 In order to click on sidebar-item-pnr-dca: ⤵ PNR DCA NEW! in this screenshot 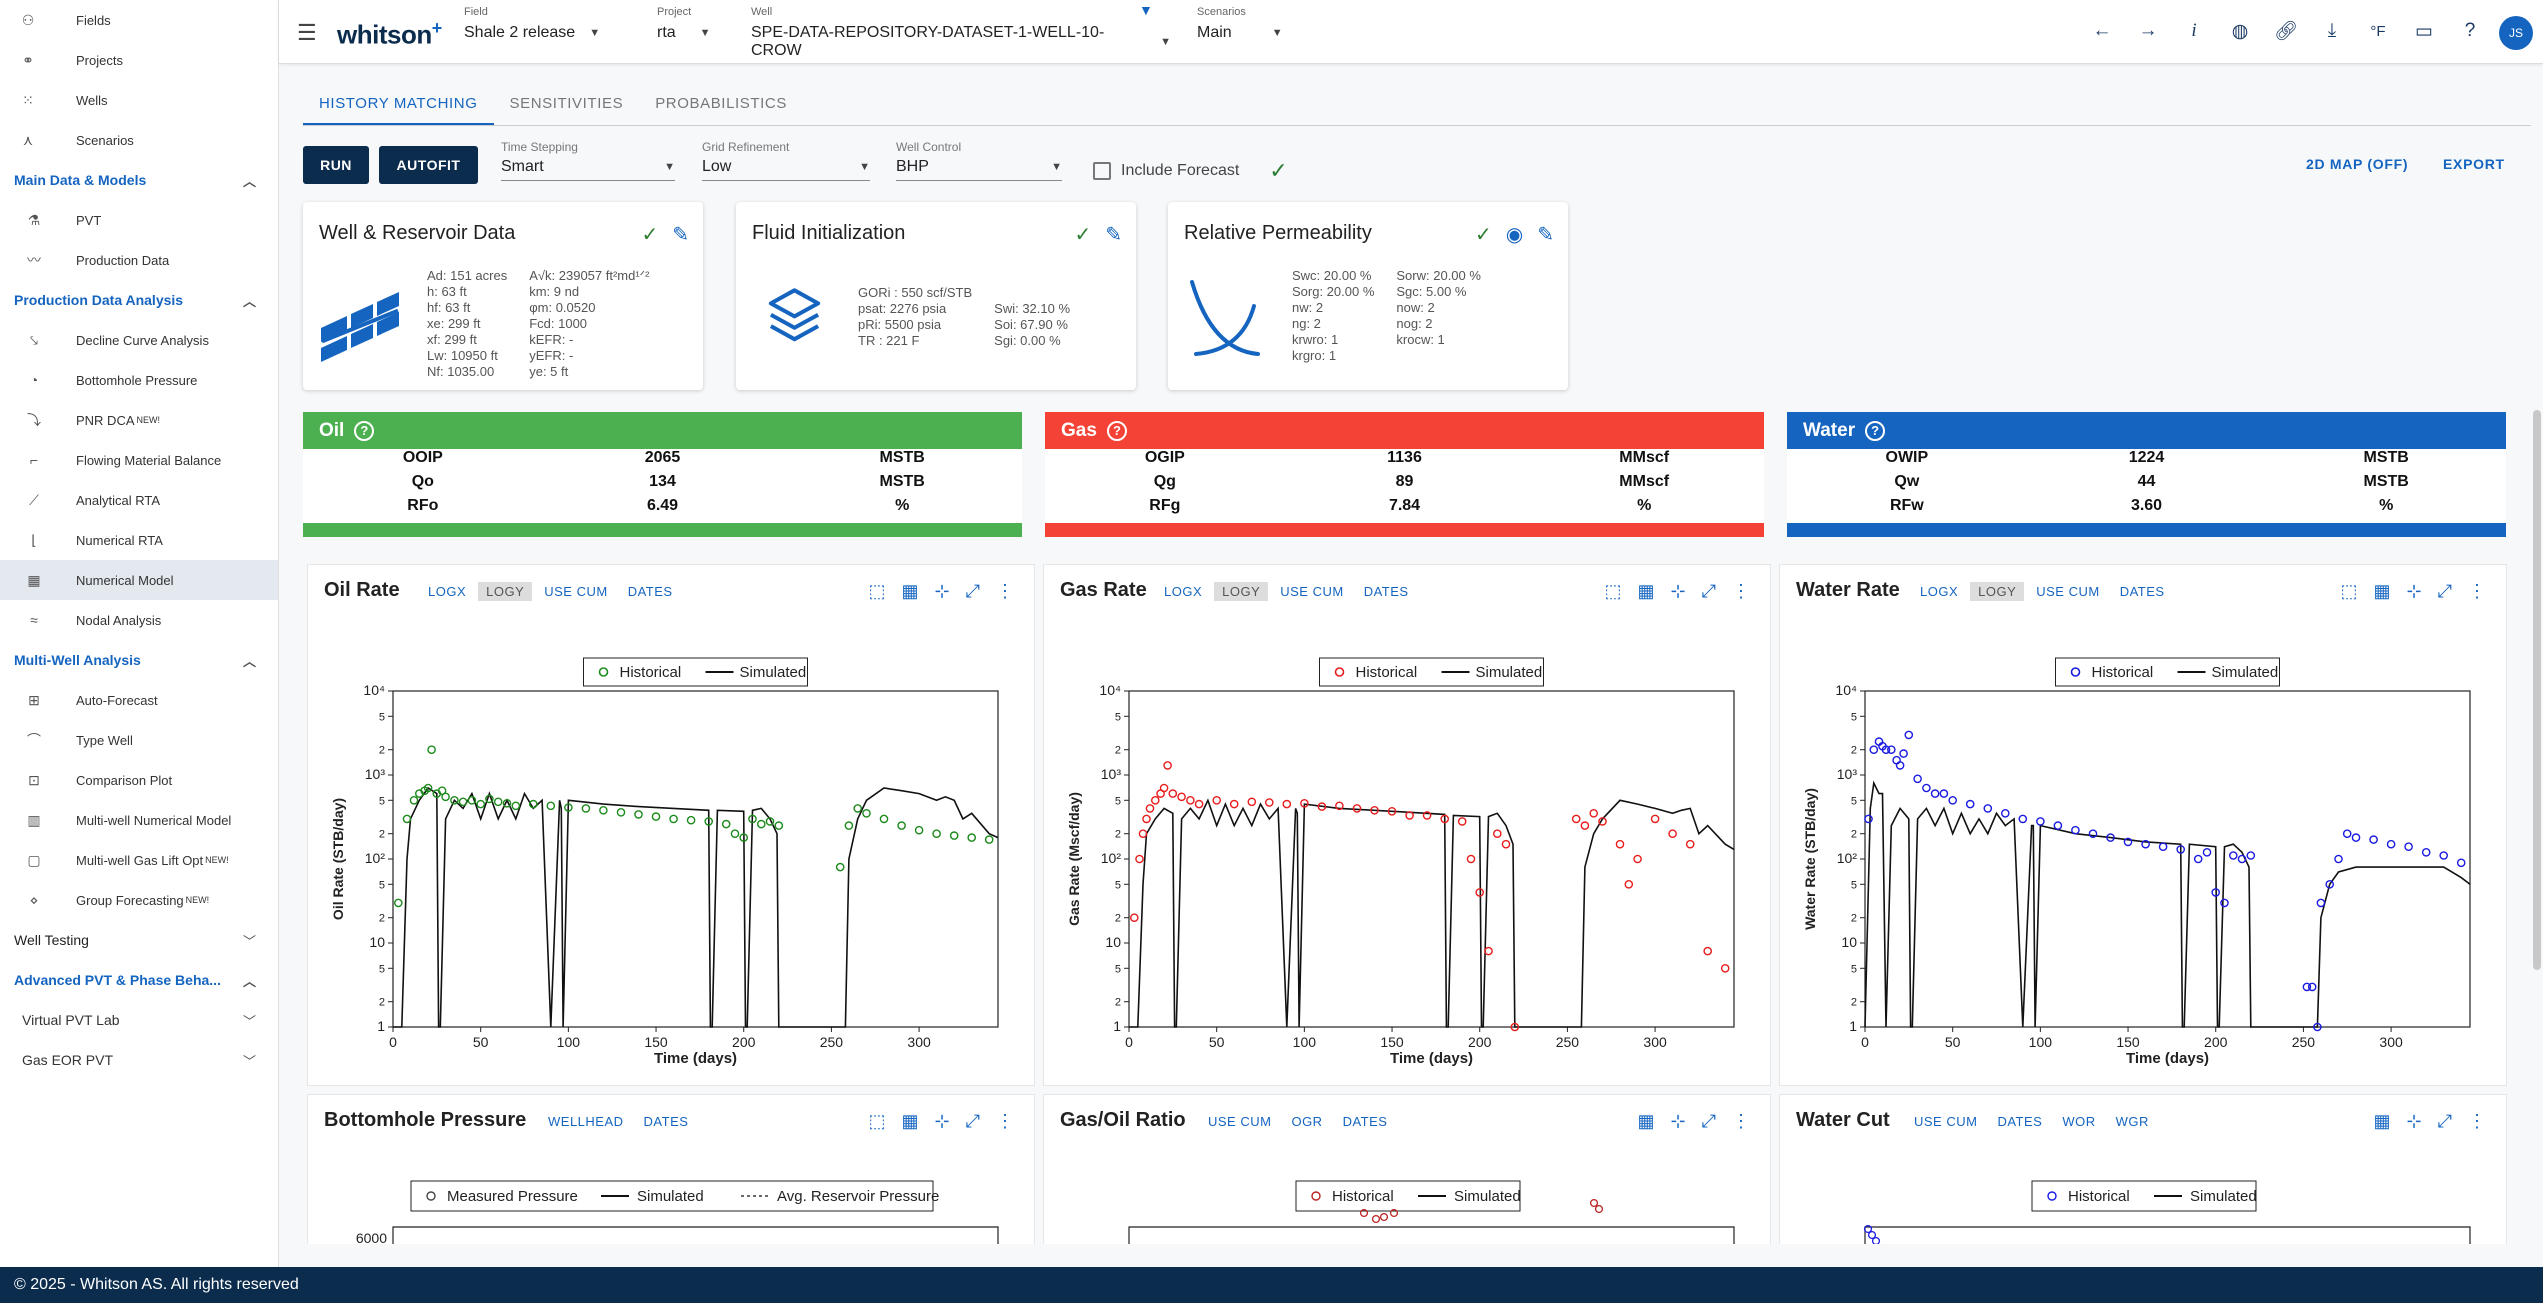, I will do `click(139, 420)`.